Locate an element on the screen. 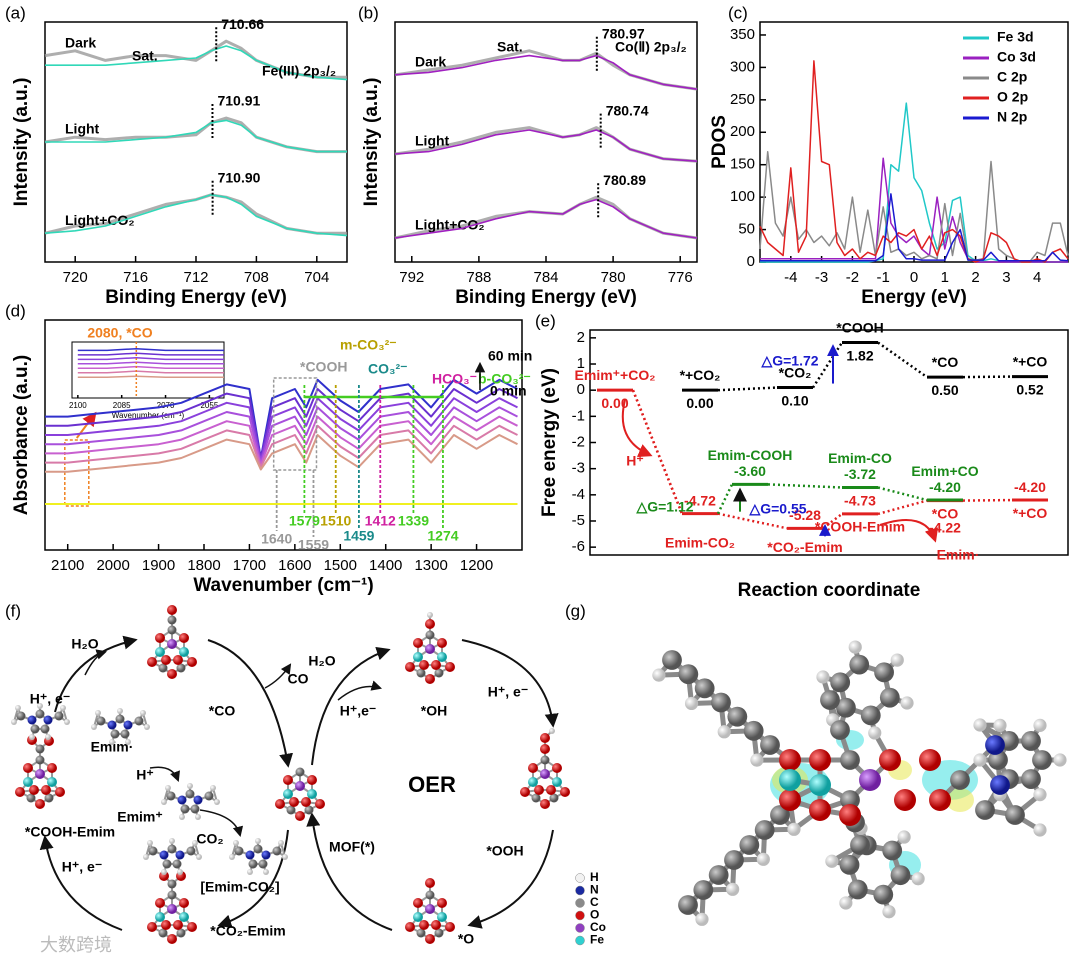 The width and height of the screenshot is (1080, 969). y-tick-label: 350 is located at coordinates (742, 34).